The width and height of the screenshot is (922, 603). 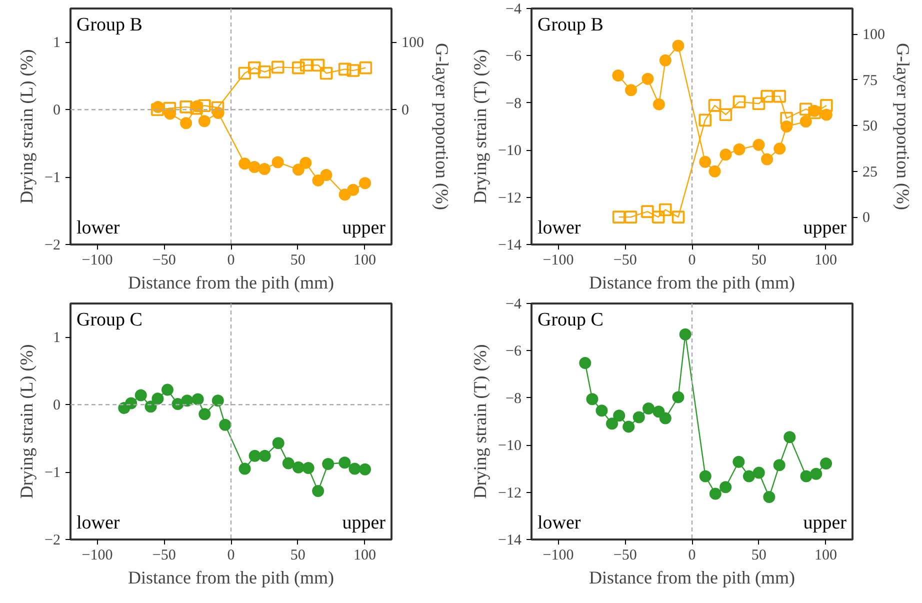 I want to click on y2-tick-label: 25, so click(x=870, y=172).